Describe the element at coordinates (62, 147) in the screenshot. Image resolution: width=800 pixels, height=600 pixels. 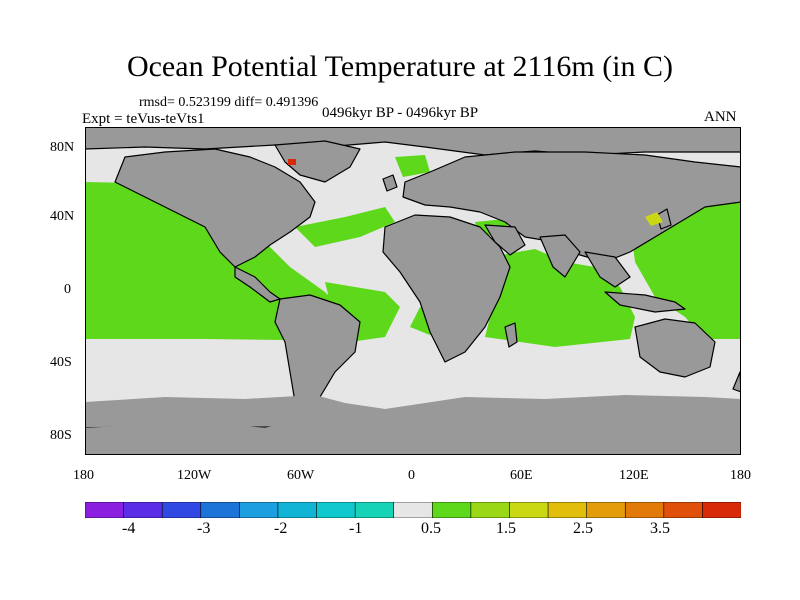
I see `lat-label-80n: 80N` at that location.